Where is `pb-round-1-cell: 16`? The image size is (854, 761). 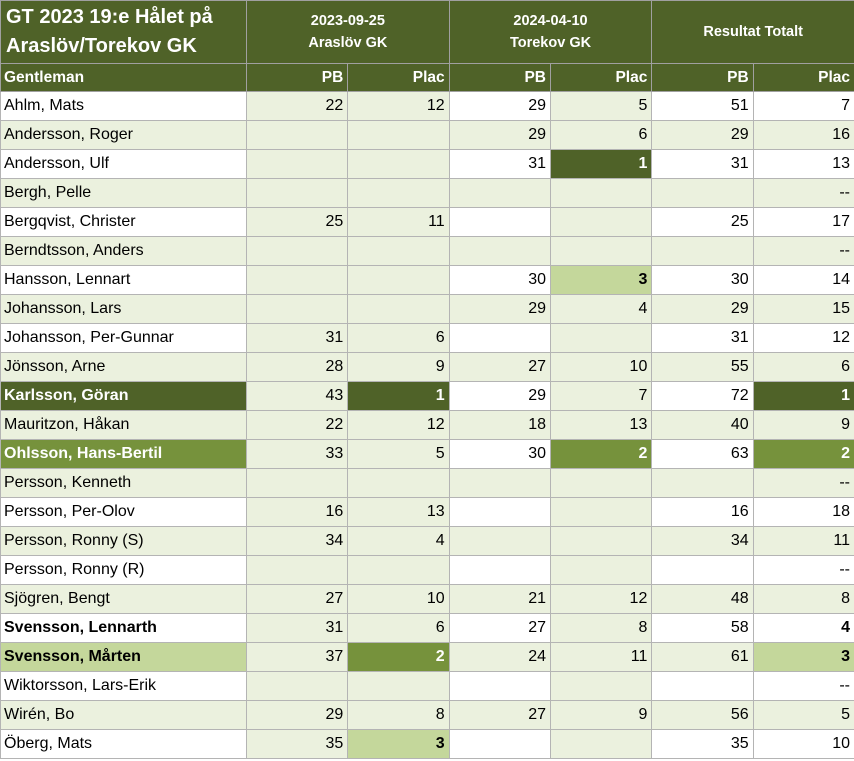
pb-round-1-cell: 16 is located at coordinates (297, 512).